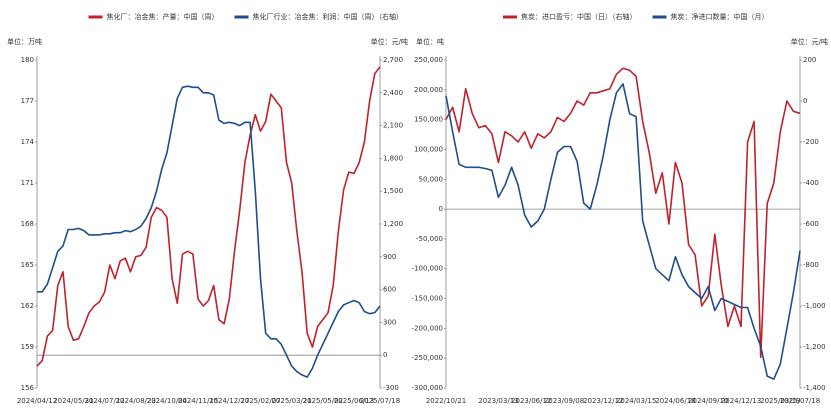 The image size is (831, 419). Describe the element at coordinates (389, 322) in the screenshot. I see `tick-label: 300` at that location.